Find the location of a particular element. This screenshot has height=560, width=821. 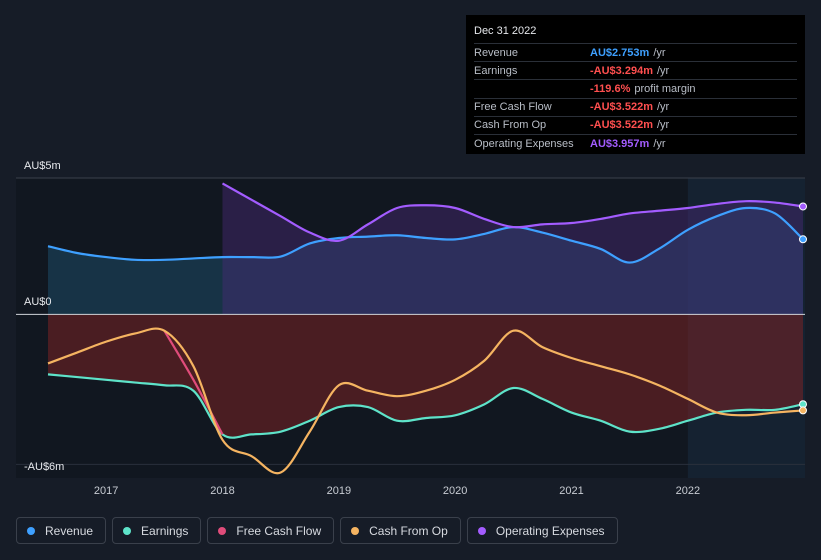

x-tick-label: 2018 is located at coordinates (222, 491).